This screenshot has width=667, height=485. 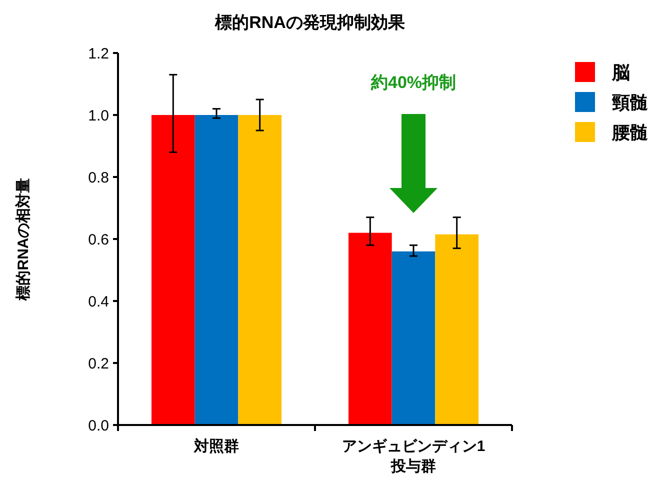 What do you see at coordinates (413, 82) in the screenshot?
I see `annotation: 約40%抑制` at bounding box center [413, 82].